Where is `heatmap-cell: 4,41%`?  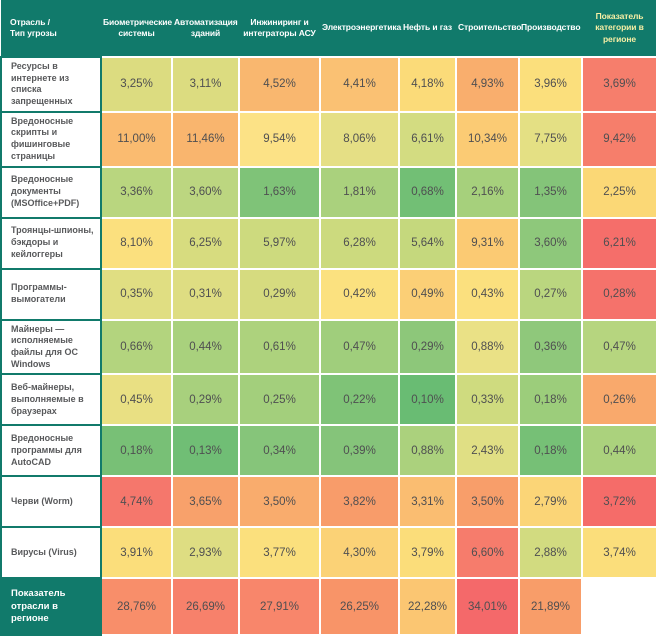 heatmap-cell: 4,41% is located at coordinates (359, 84).